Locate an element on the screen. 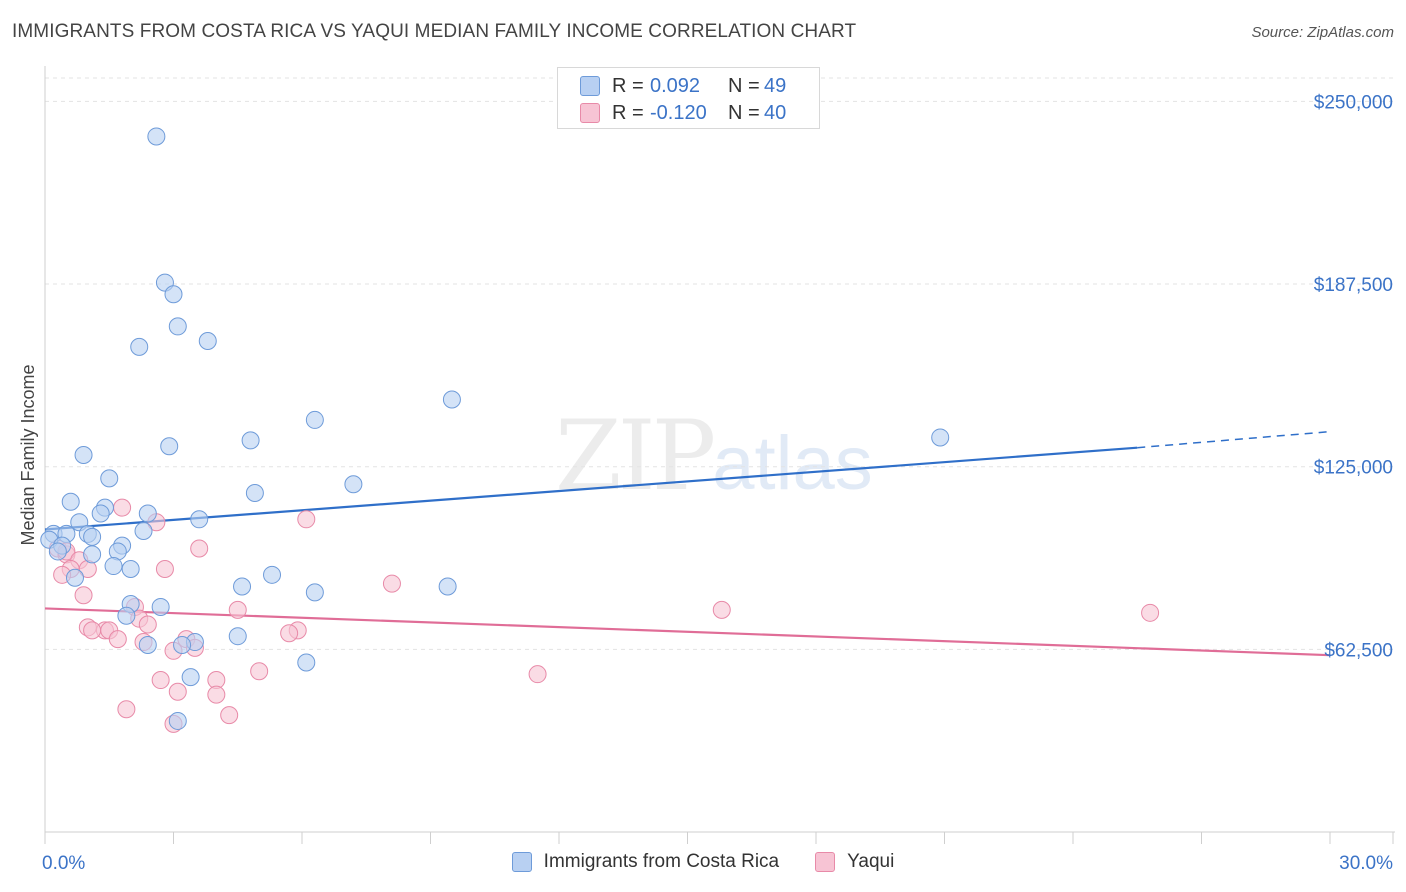  stats-legend: R = 0.092 N = 49 R = -0.120 N = 40 is located at coordinates (688, 98).